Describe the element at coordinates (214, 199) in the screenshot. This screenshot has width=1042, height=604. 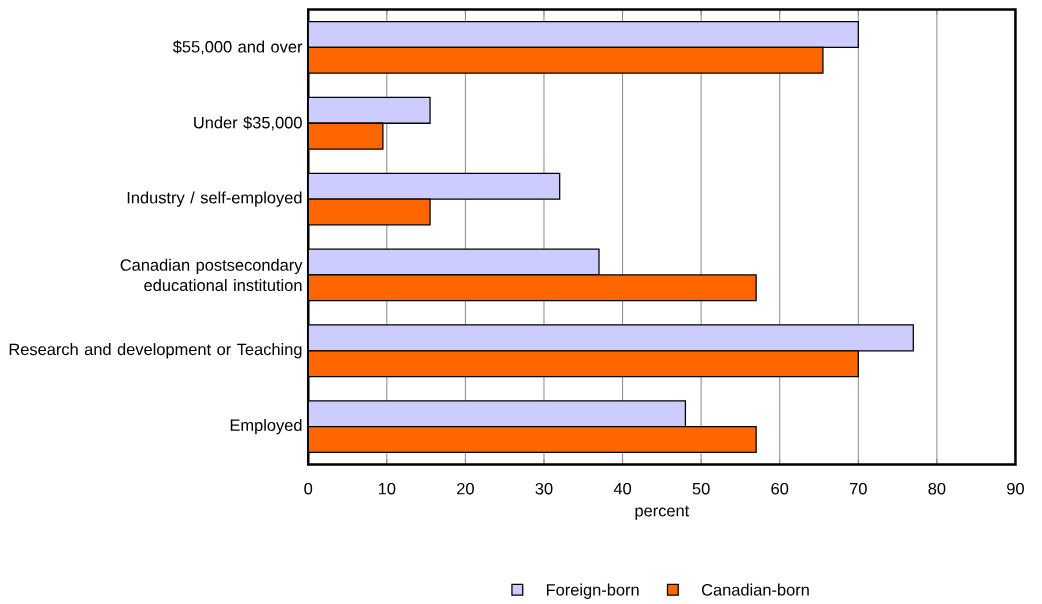
I see `y-tick-label: Industry / self-employed` at that location.